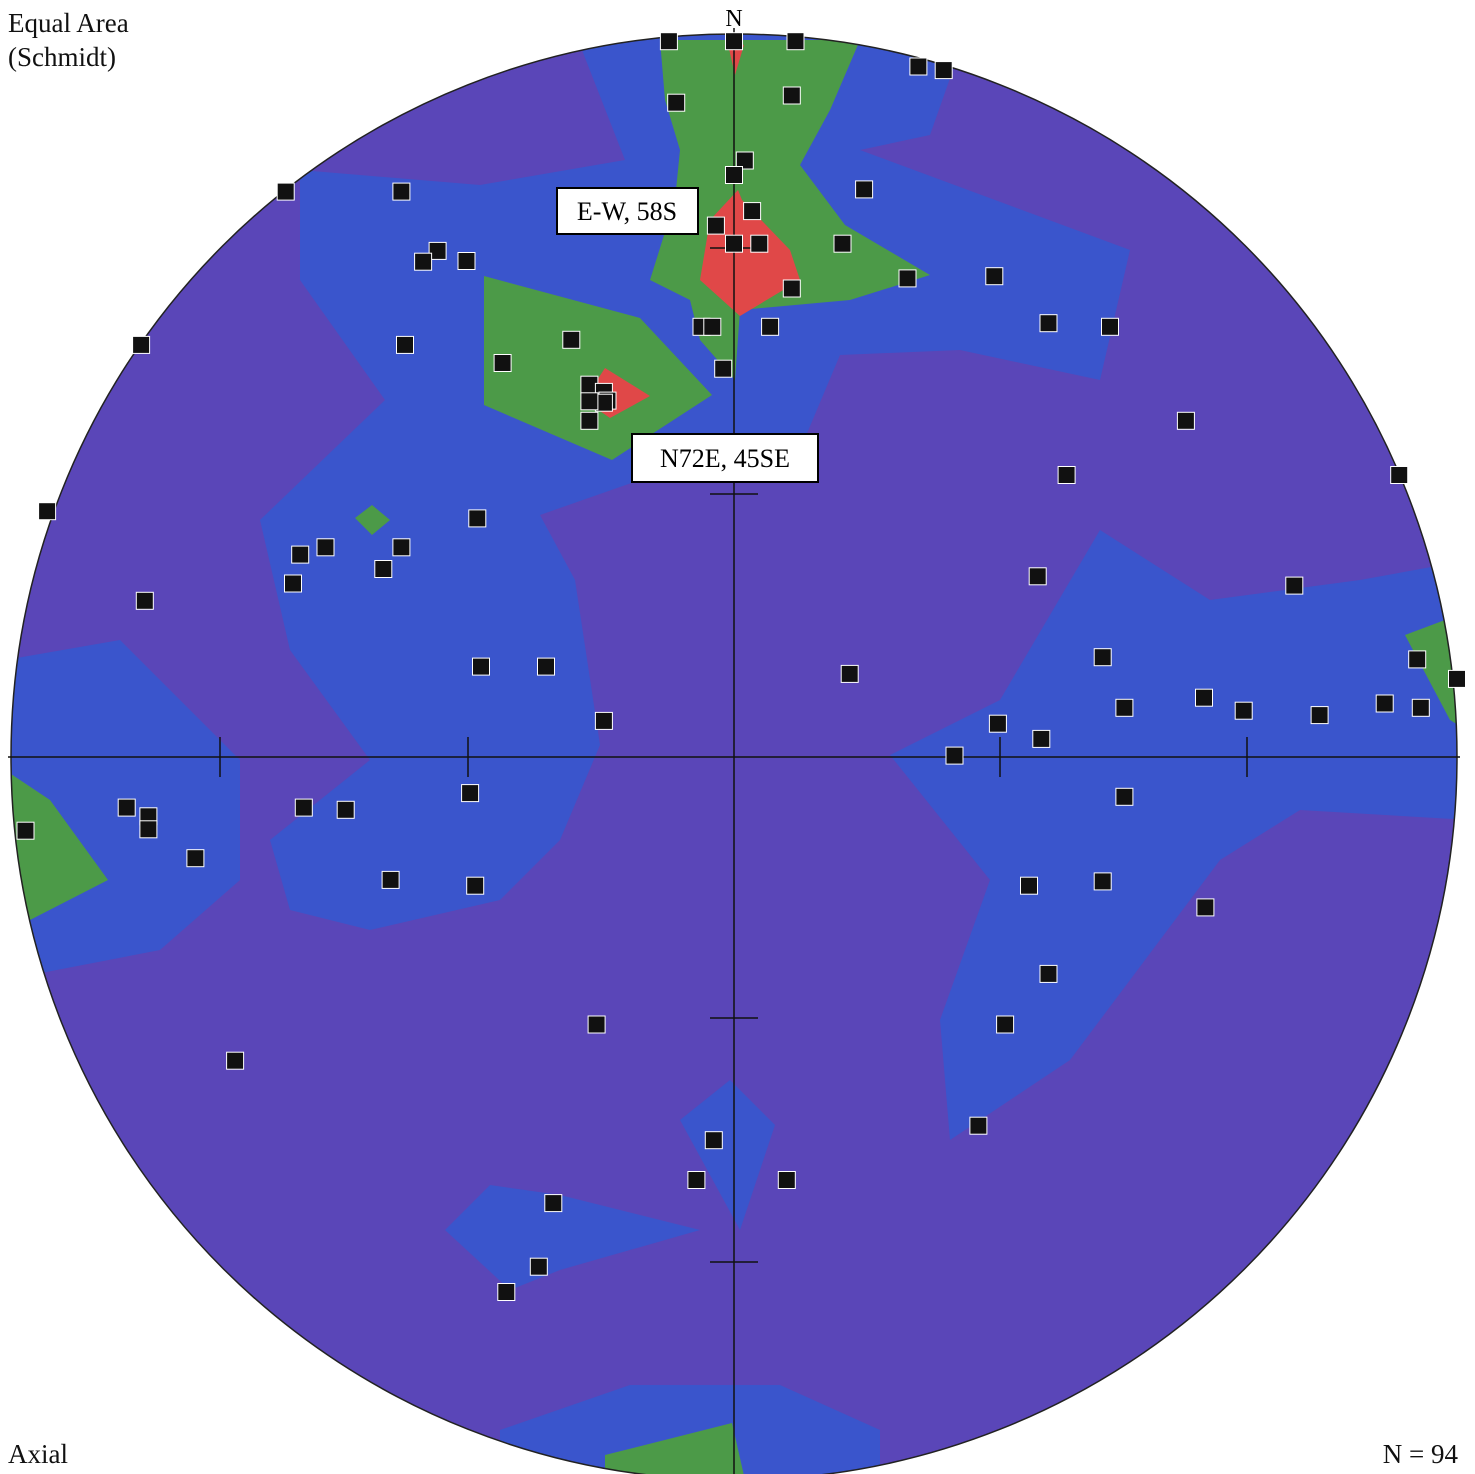  I want to click on annotation-n72e-text: N72E, 45SE, so click(725, 458).